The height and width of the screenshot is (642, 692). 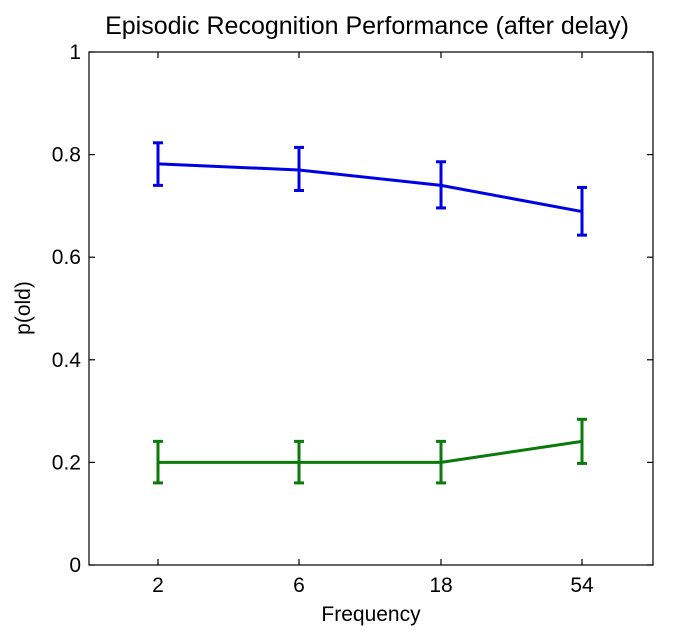 I want to click on x-tick-label: 6, so click(x=299, y=585).